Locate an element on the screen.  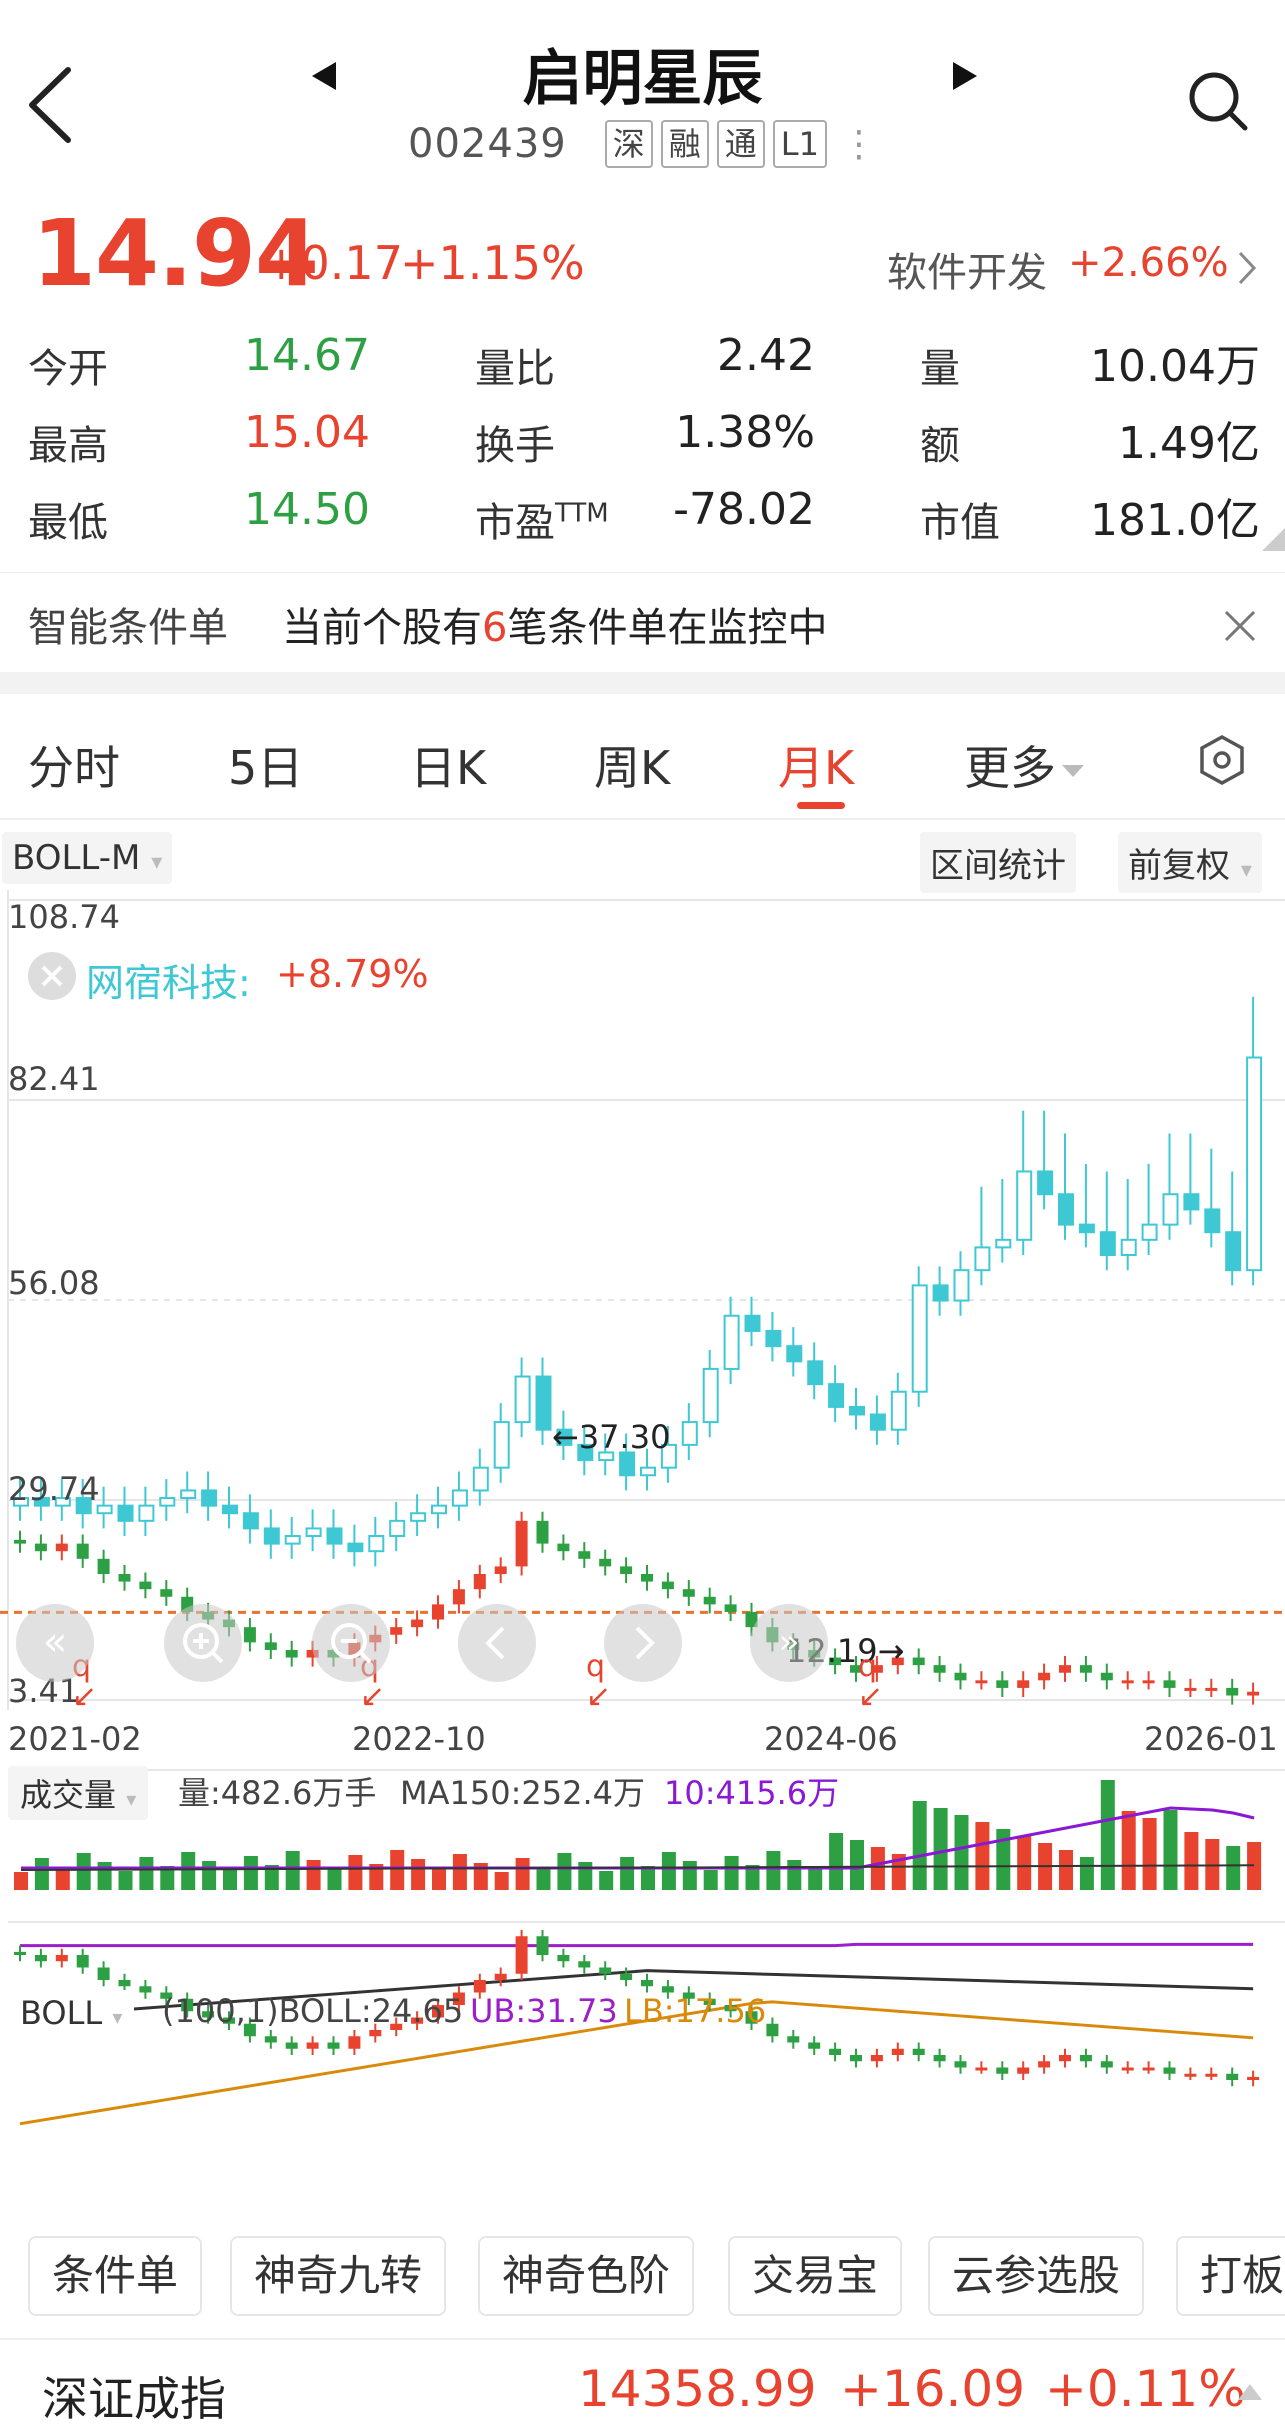
stat-label-turnover: 换手 is located at coordinates (515, 446).